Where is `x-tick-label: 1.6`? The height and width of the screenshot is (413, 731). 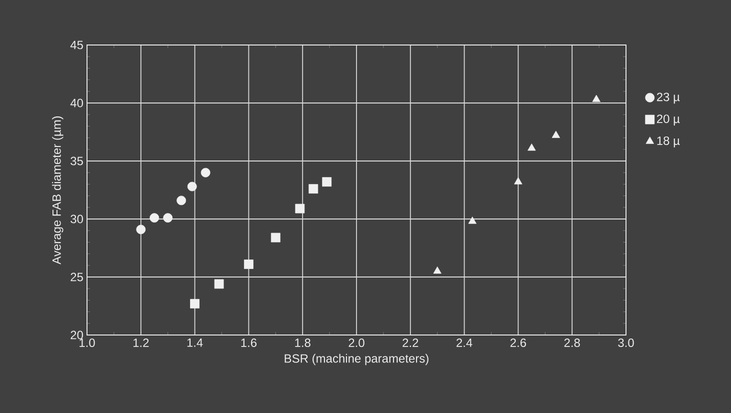 x-tick-label: 1.6 is located at coordinates (249, 343).